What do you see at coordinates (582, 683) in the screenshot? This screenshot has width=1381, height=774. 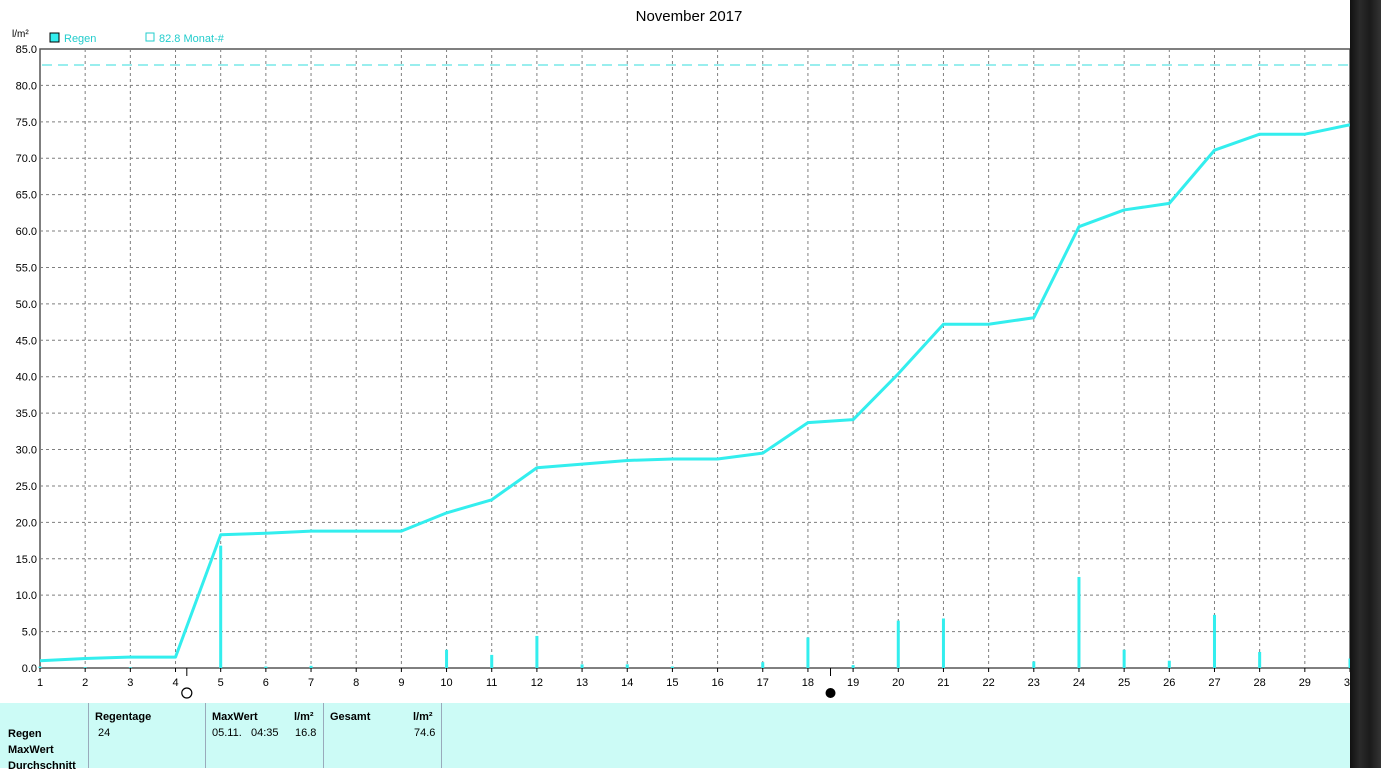 I see `x-tick-label: 13` at bounding box center [582, 683].